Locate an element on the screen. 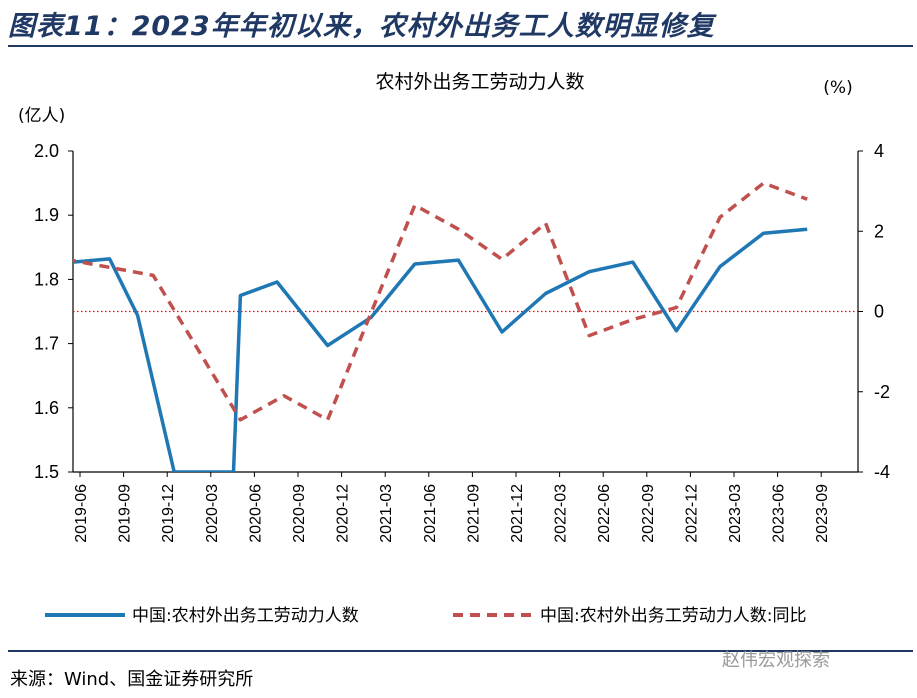 This screenshot has width=917, height=698. x-tick-label: 2023-03 is located at coordinates (735, 513).